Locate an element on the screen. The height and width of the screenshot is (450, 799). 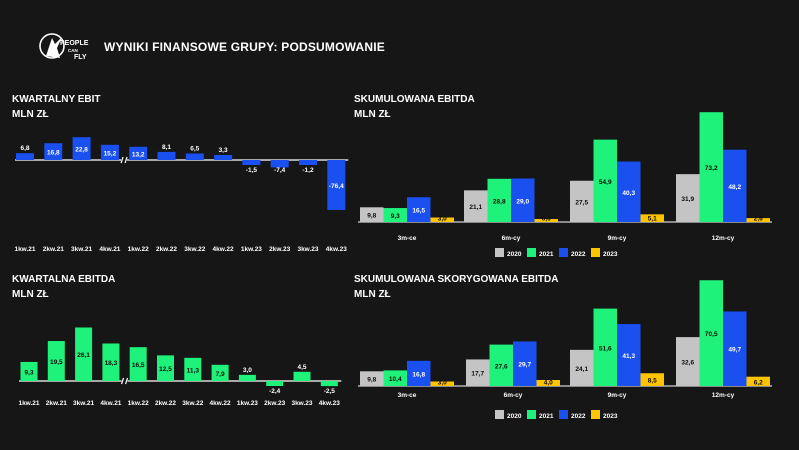
bar-label-1kw.22: 13,2 is located at coordinates (138, 154).